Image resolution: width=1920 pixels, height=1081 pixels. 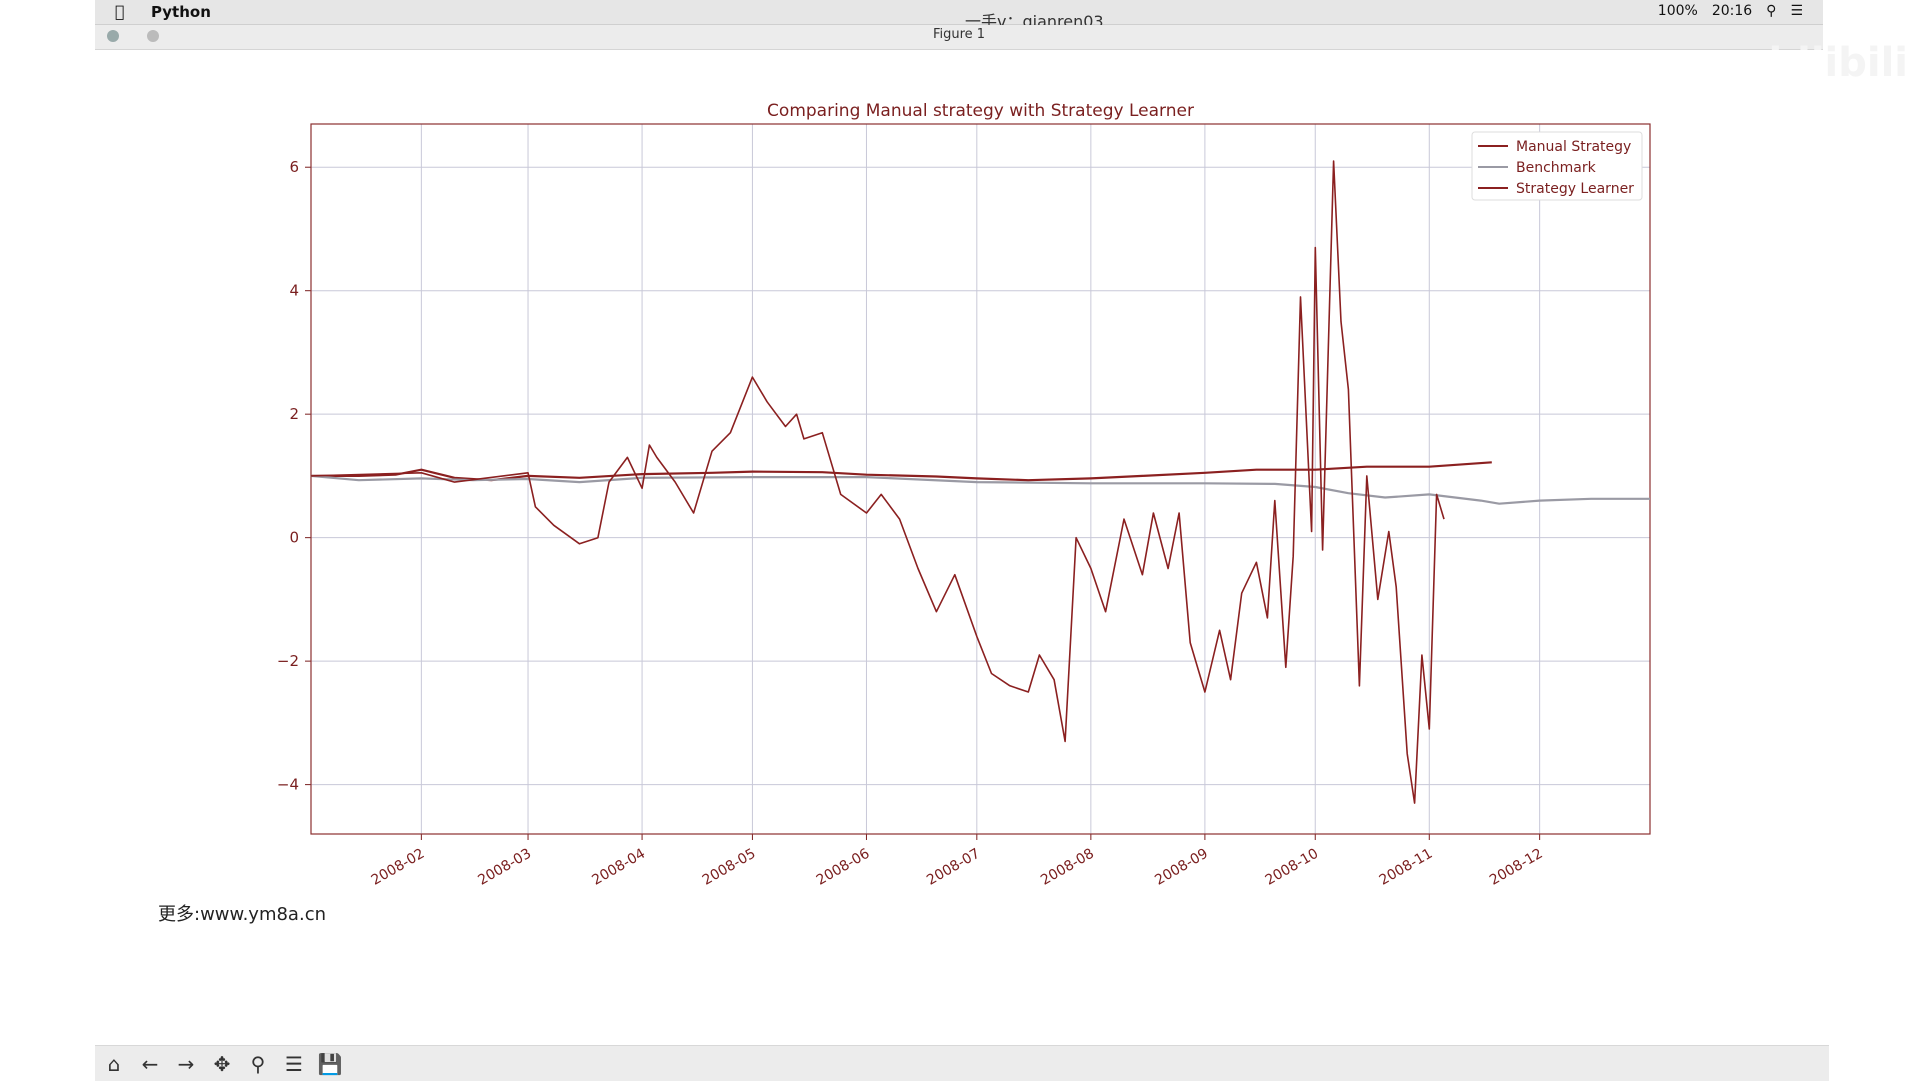 What do you see at coordinates (1406, 867) in the screenshot?
I see `x-tick-label: 2008-11` at bounding box center [1406, 867].